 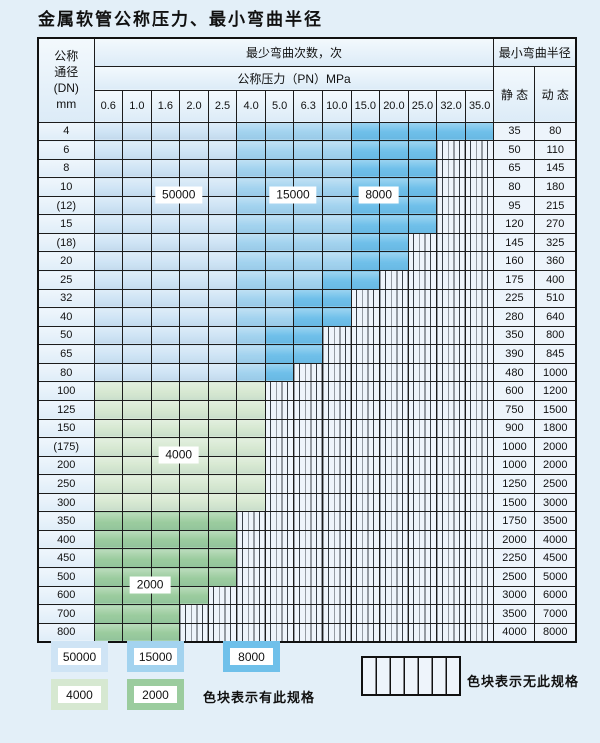 I want to click on table-row: 80 480 1000, so click(x=307, y=372).